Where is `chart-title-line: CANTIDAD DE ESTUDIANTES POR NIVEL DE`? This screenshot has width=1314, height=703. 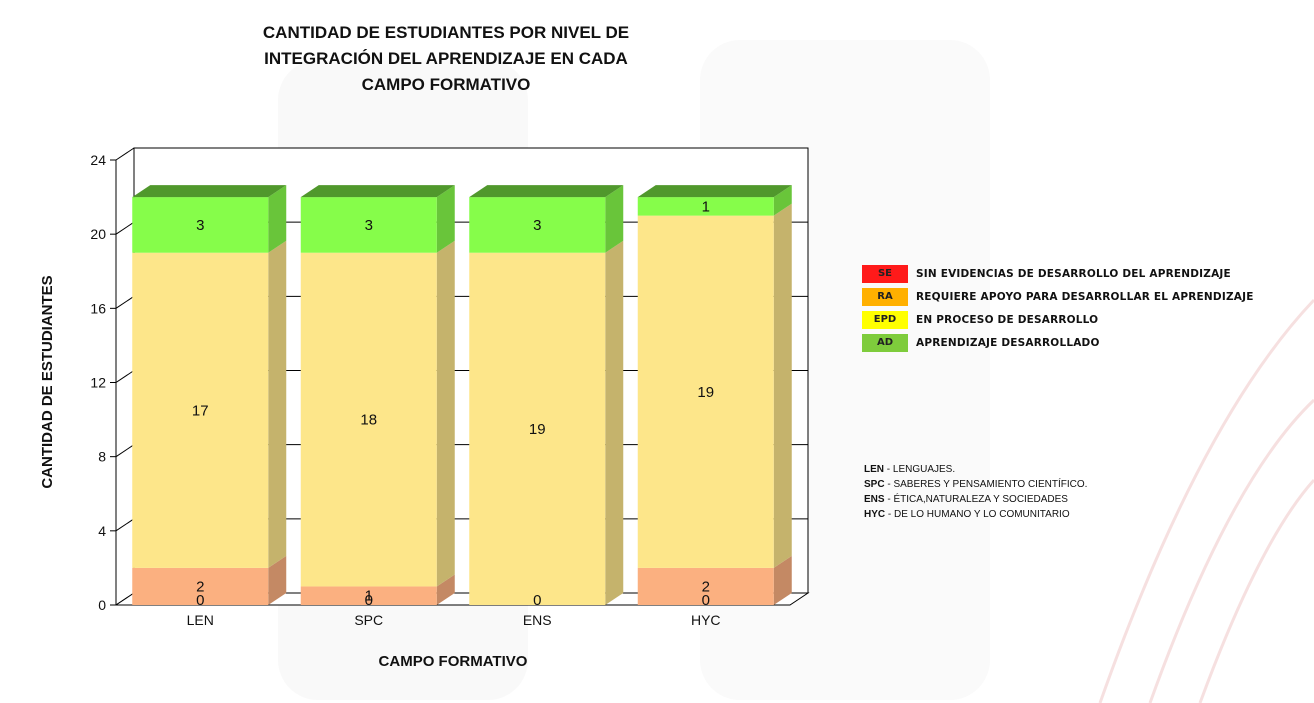
chart-title-line: CANTIDAD DE ESTUDIANTES POR NIVEL DE is located at coordinates (446, 32).